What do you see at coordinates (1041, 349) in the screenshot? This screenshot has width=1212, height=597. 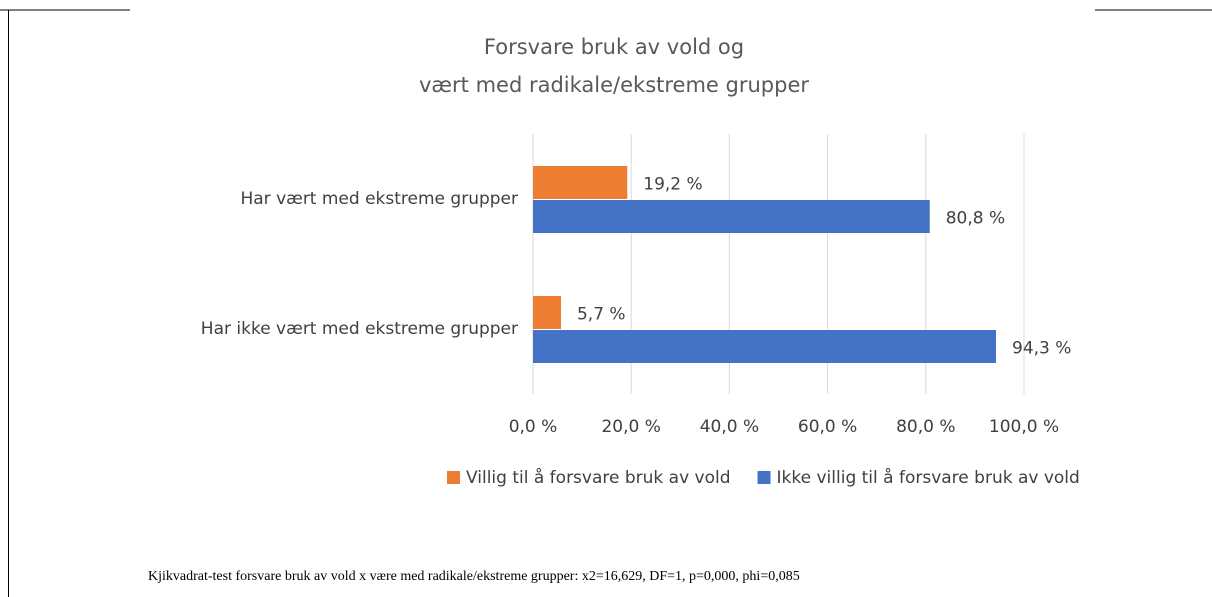 I see `value-label: 94,3 %` at bounding box center [1041, 349].